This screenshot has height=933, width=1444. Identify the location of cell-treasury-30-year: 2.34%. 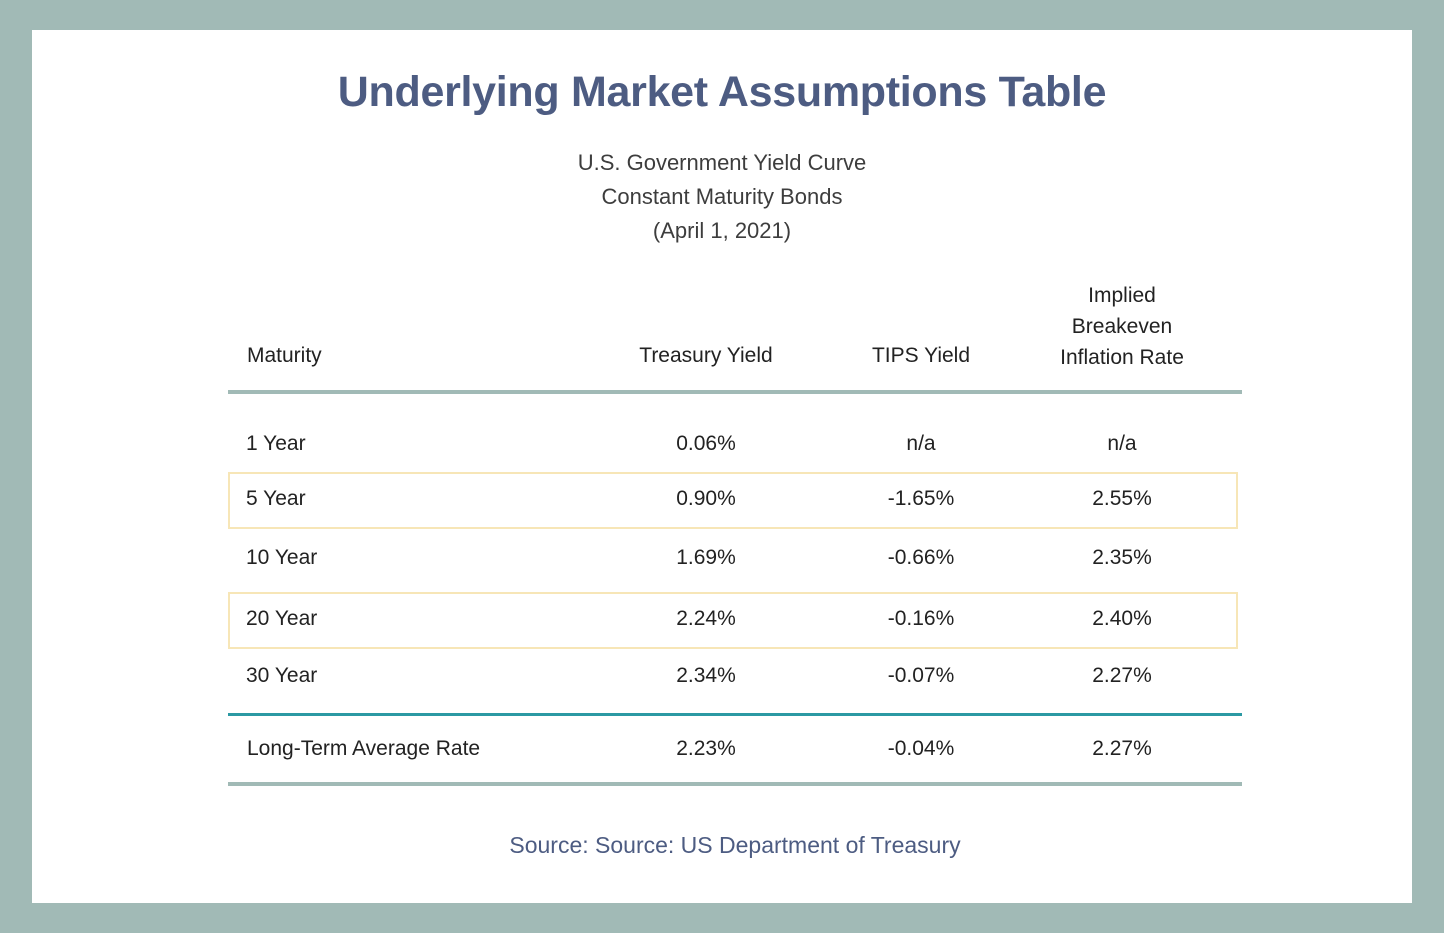
(706, 675).